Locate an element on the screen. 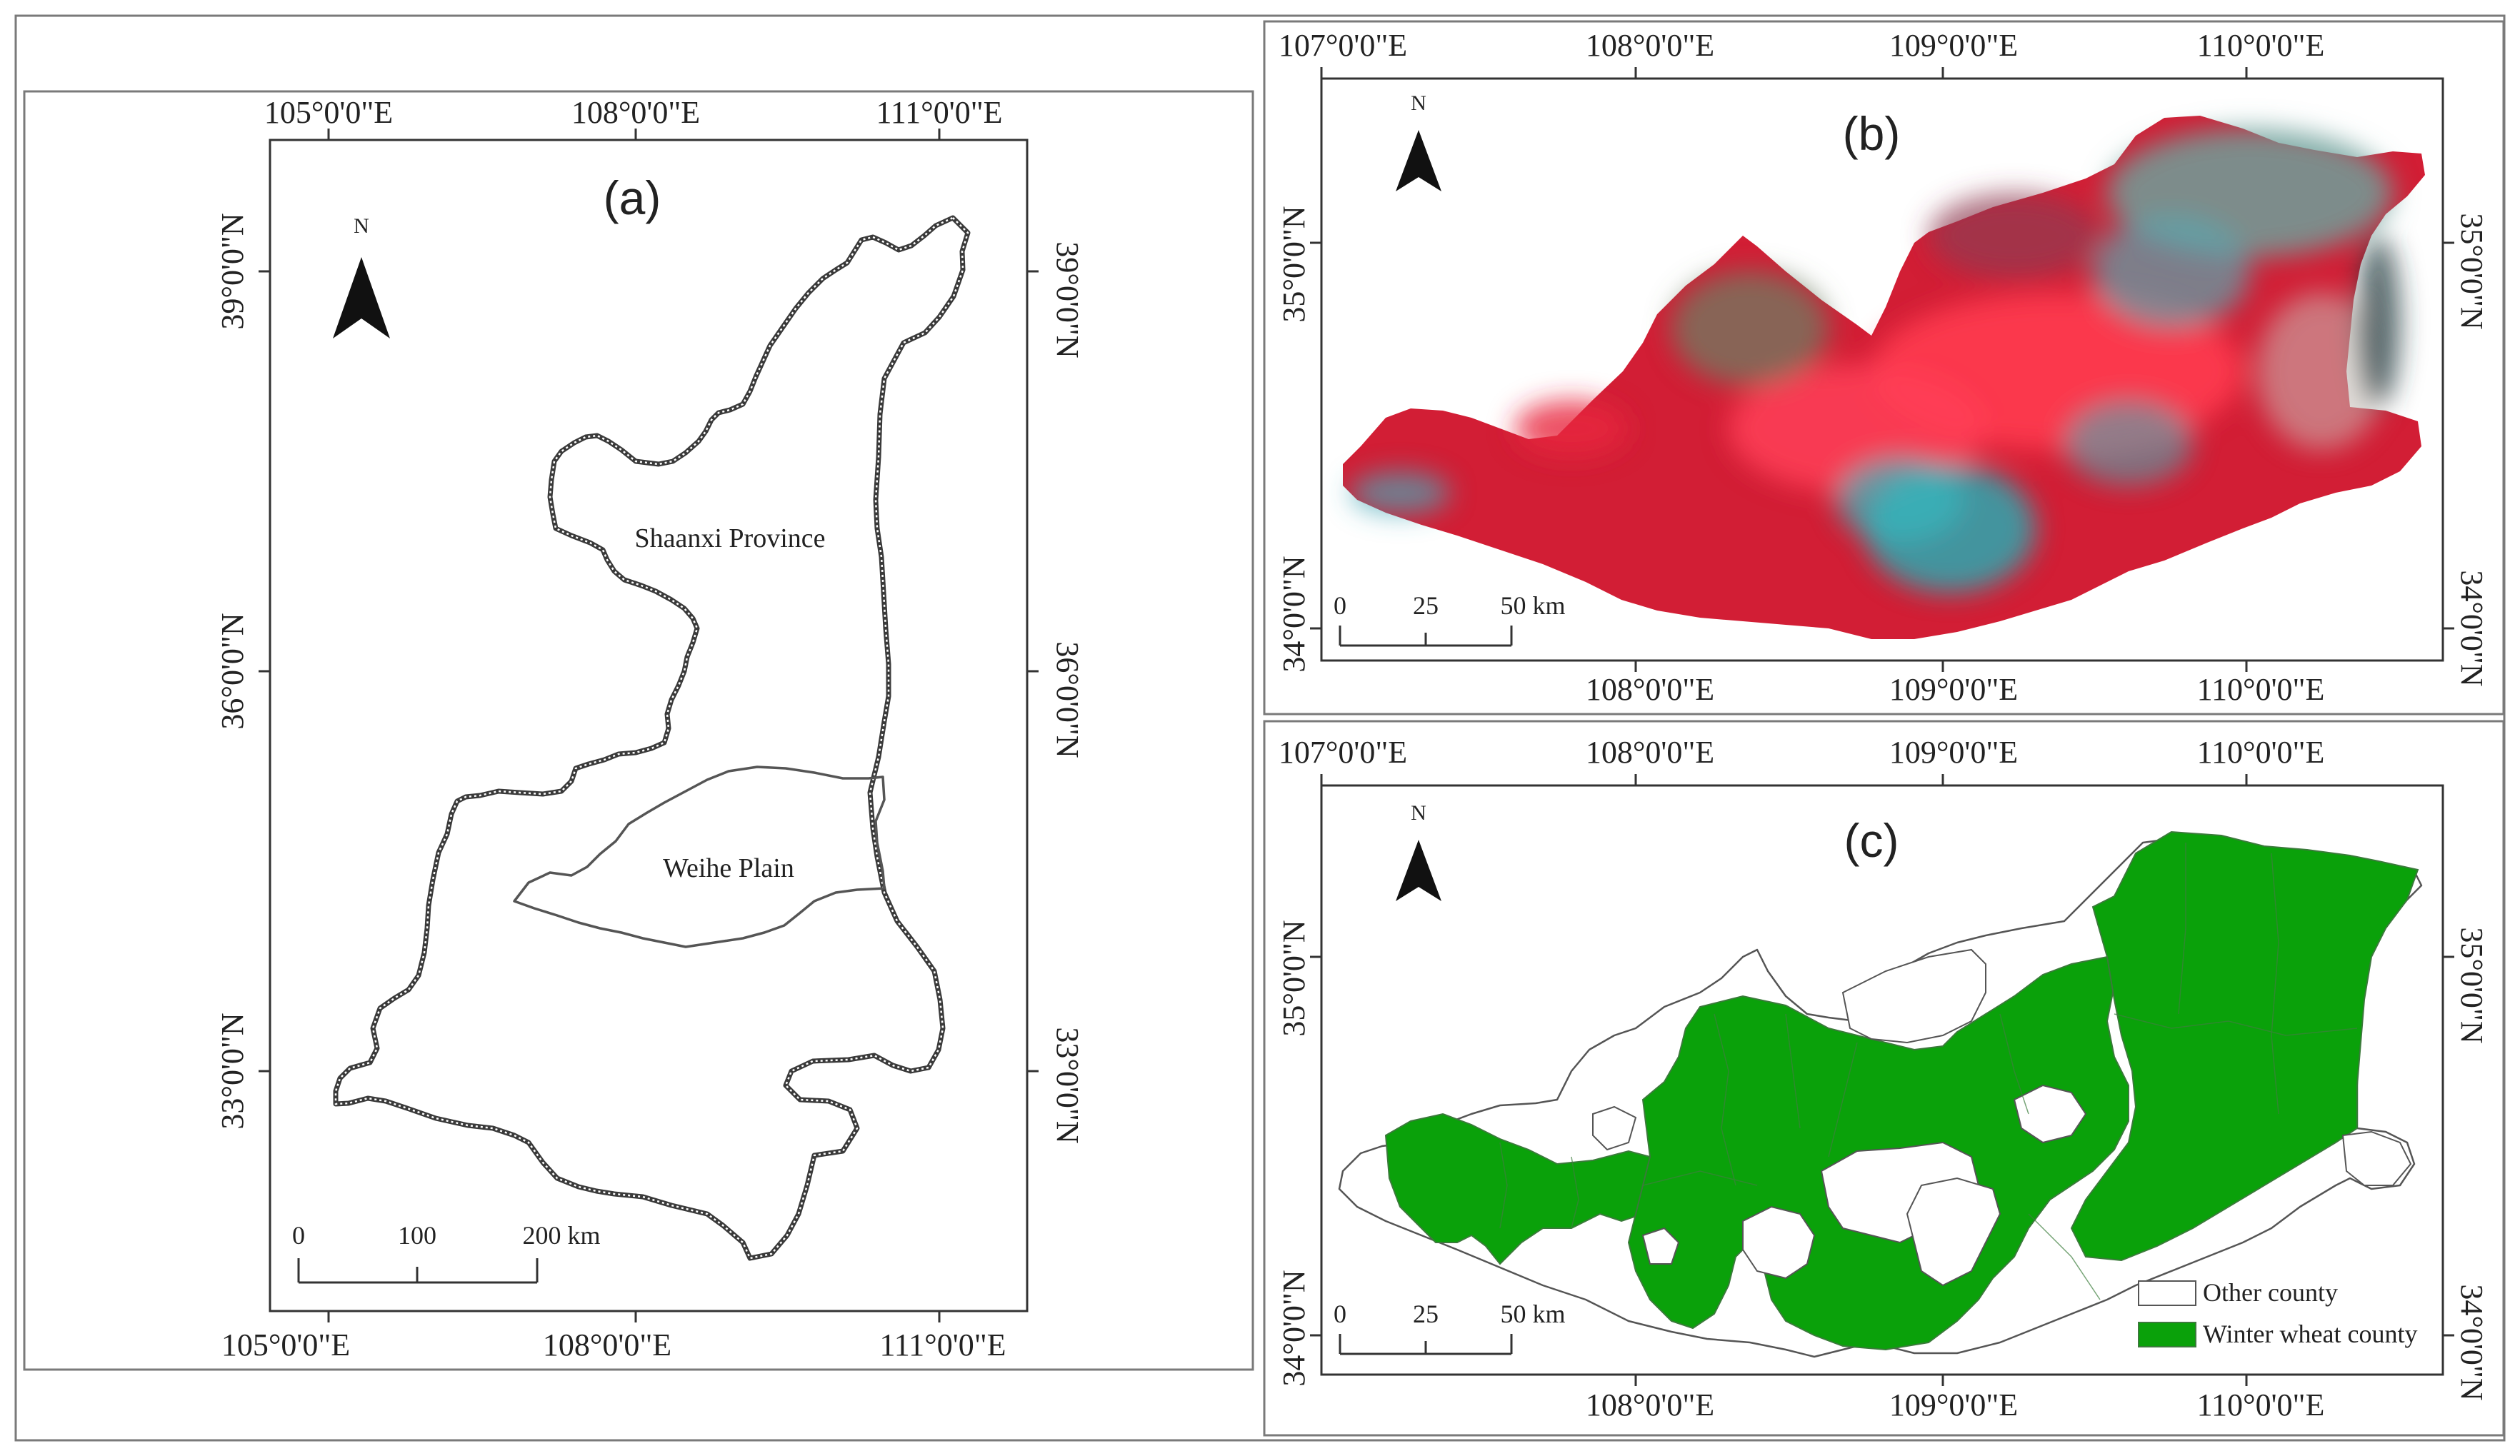 The width and height of the screenshot is (2520, 1456). panel-c-legend: Other county Winter wheat county is located at coordinates (2277, 1313).